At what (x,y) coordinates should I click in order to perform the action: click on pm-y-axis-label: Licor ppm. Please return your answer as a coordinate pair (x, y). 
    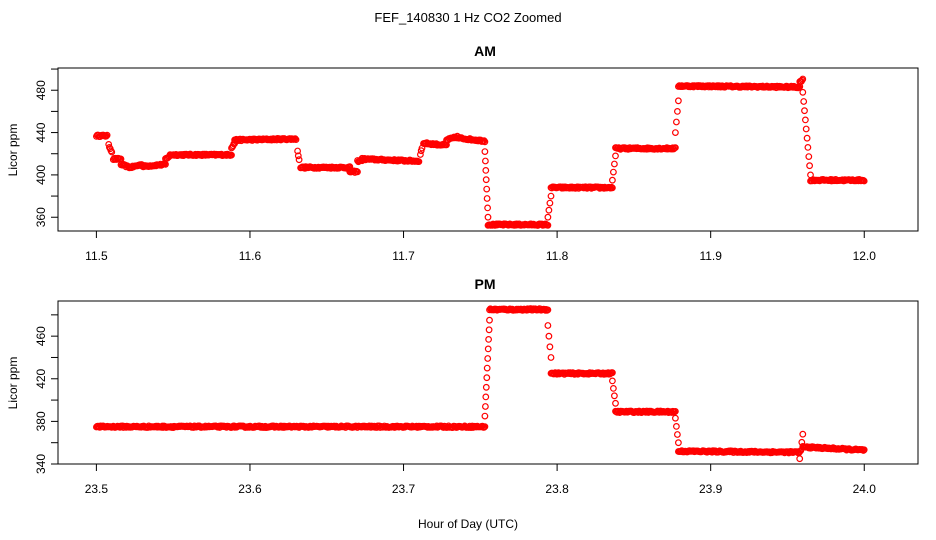
    Looking at the image, I should click on (13, 383).